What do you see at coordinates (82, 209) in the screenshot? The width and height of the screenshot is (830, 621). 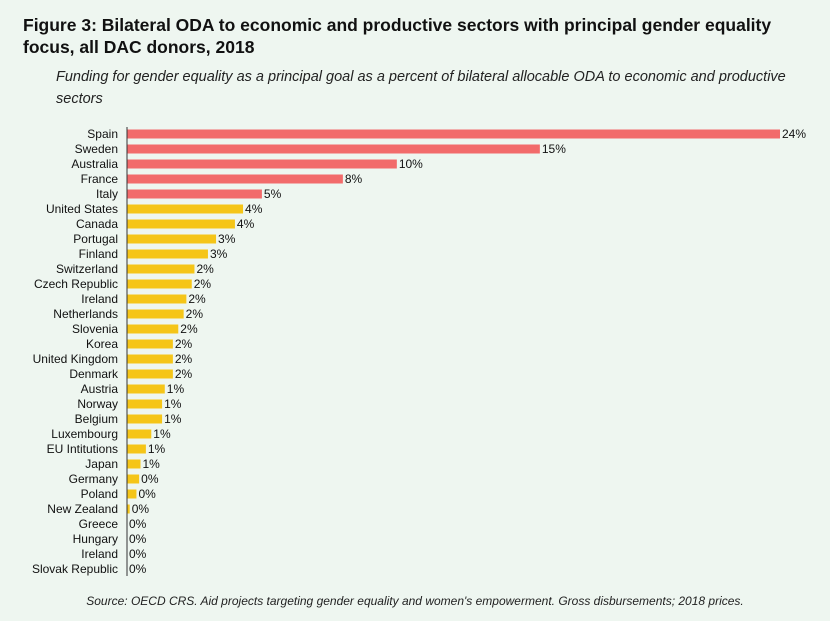 I see `category-label: United States` at bounding box center [82, 209].